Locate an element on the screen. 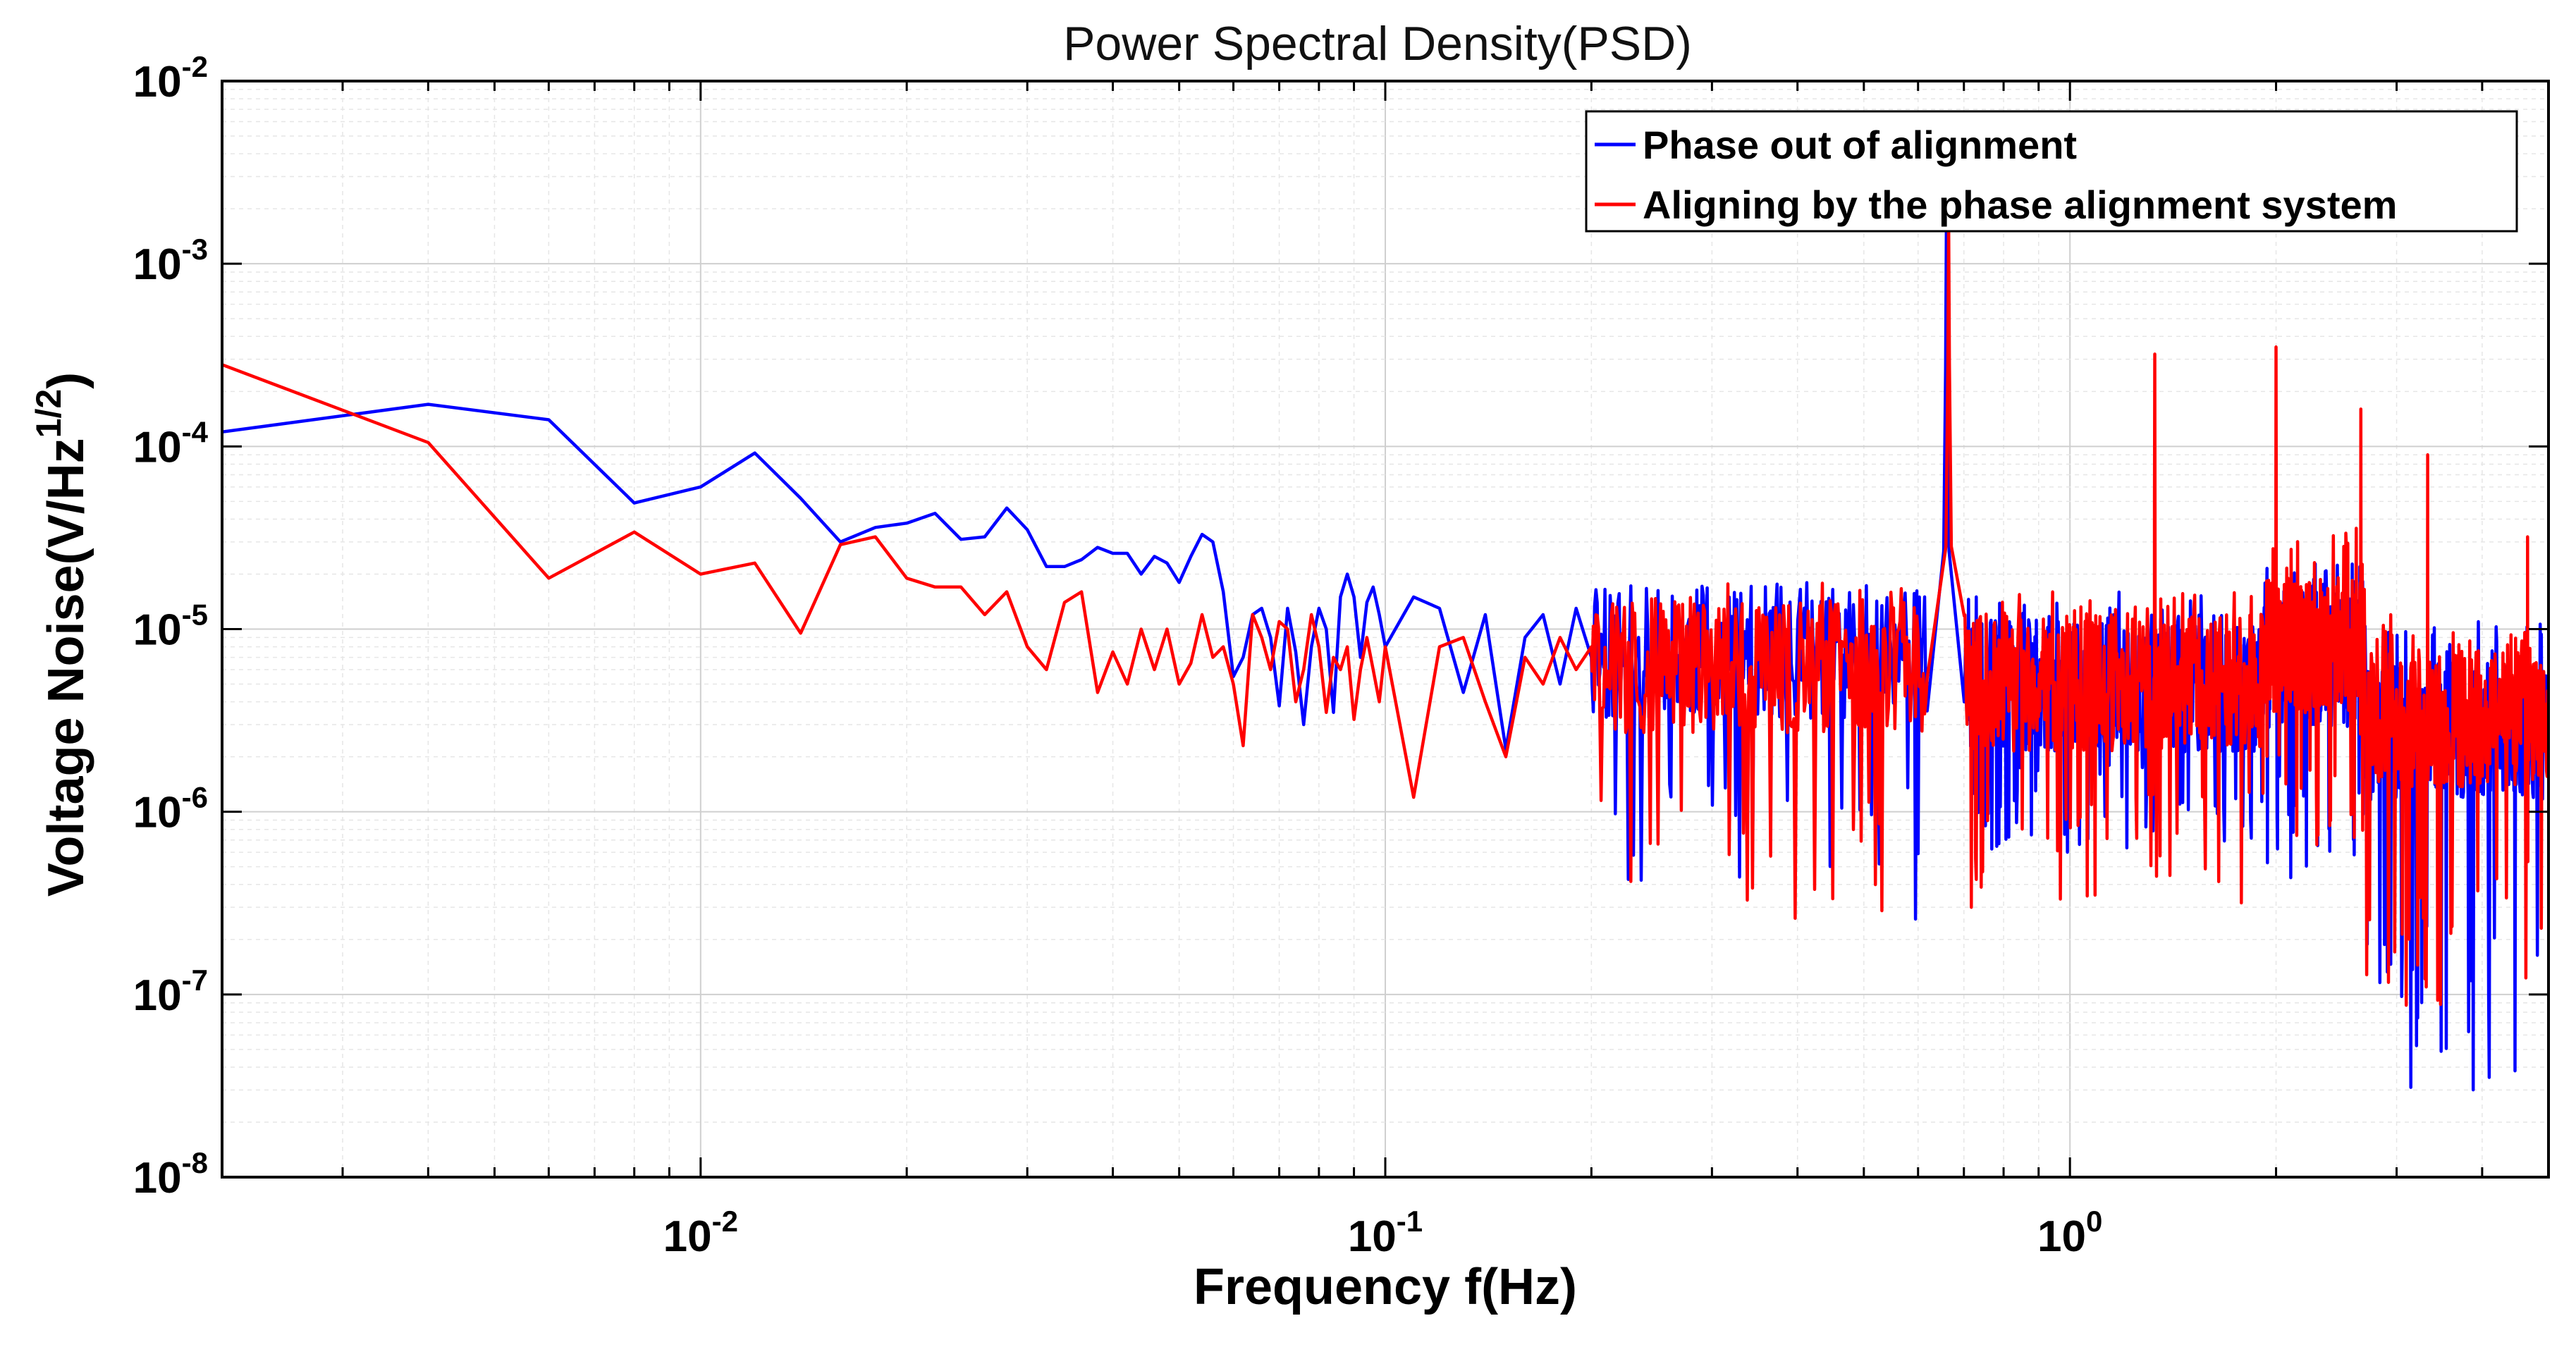 This screenshot has width=2576, height=1347. chart-title: Power Spectral Density(PSD) is located at coordinates (1377, 43).